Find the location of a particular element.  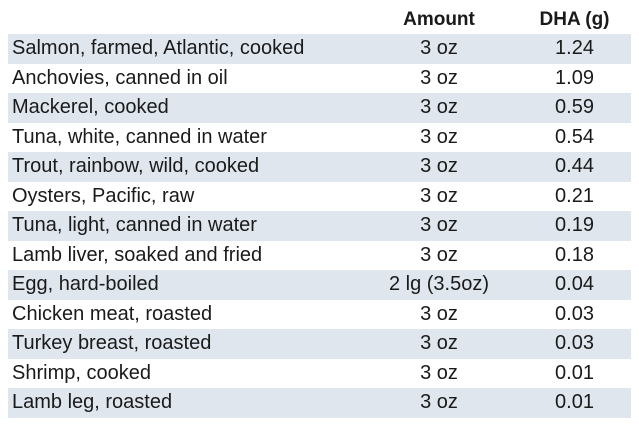

table-row: Egg, hard-boiled 2 lg (3.5oz) 0.04 is located at coordinates (319, 285).